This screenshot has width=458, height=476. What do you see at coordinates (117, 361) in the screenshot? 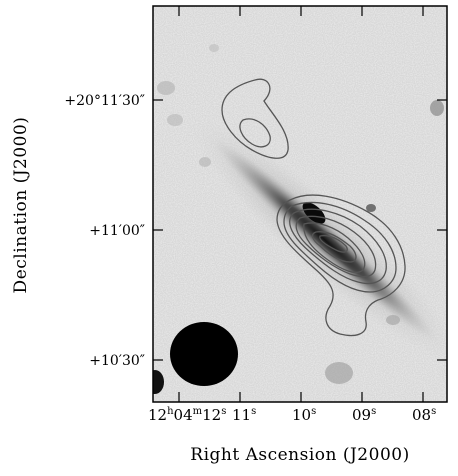
I see `y-tick-label: +10′30″` at bounding box center [117, 361].